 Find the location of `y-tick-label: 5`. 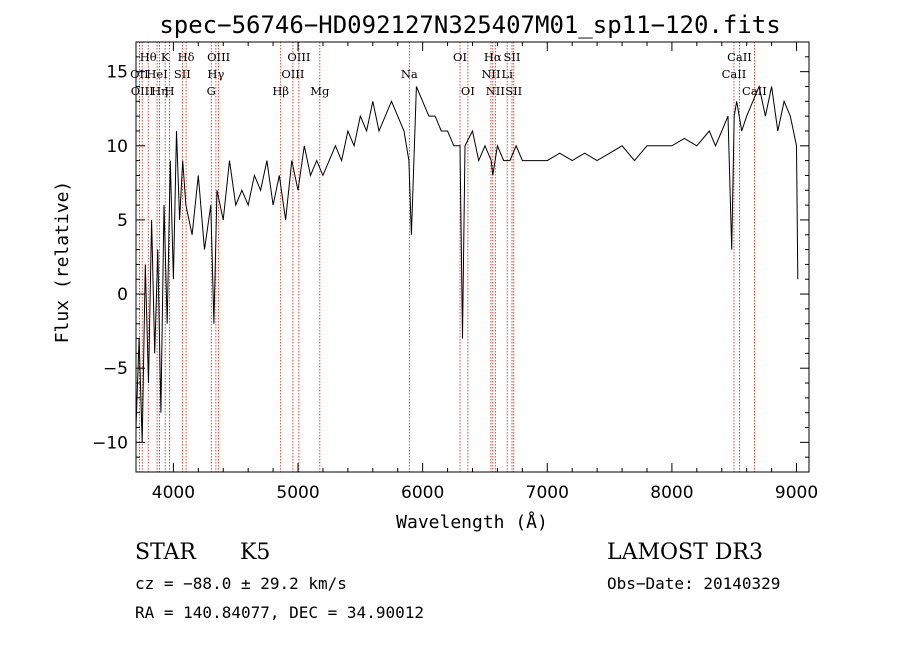

y-tick-label: 5 is located at coordinates (122, 221).